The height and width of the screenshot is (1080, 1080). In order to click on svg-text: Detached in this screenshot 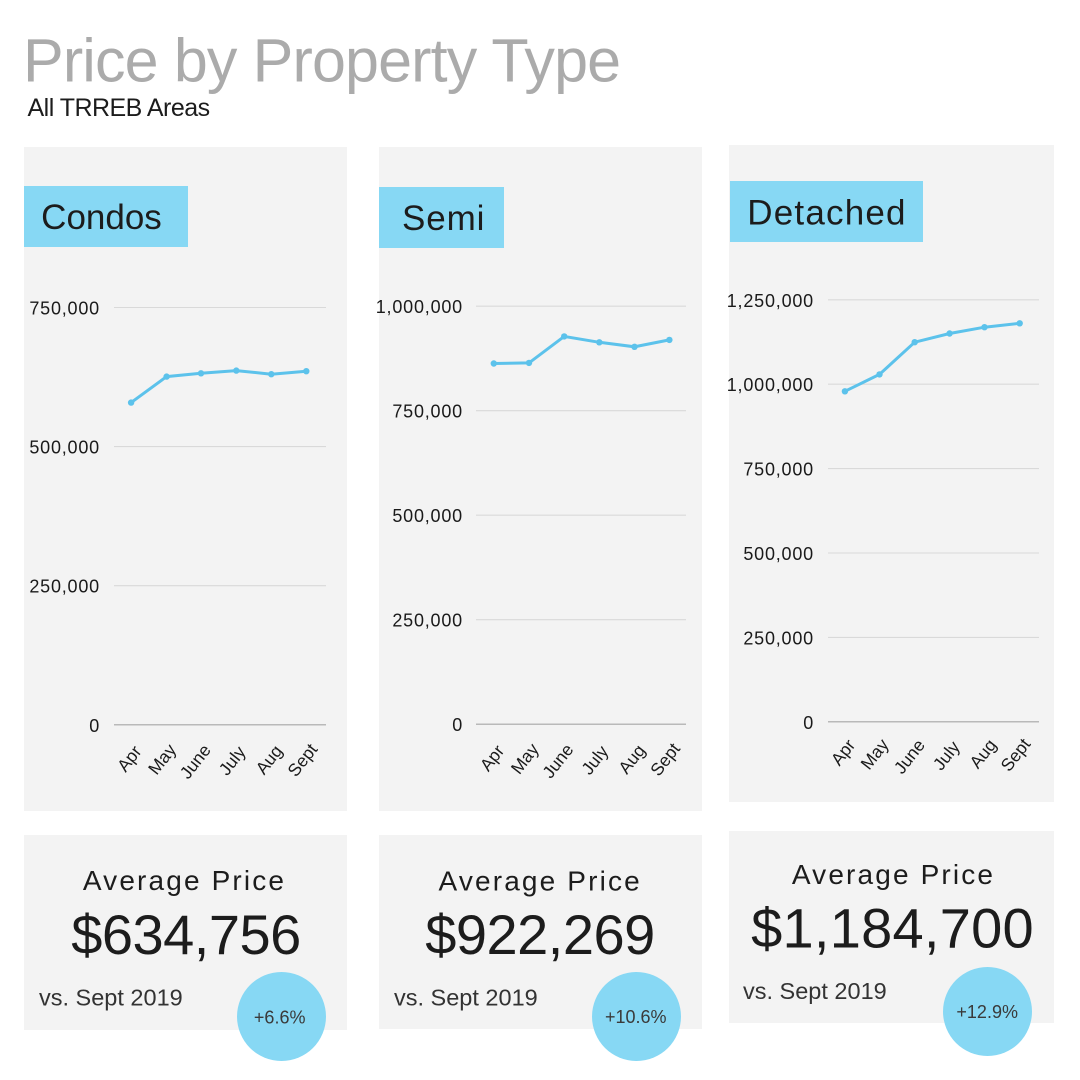, I will do `click(826, 212)`.